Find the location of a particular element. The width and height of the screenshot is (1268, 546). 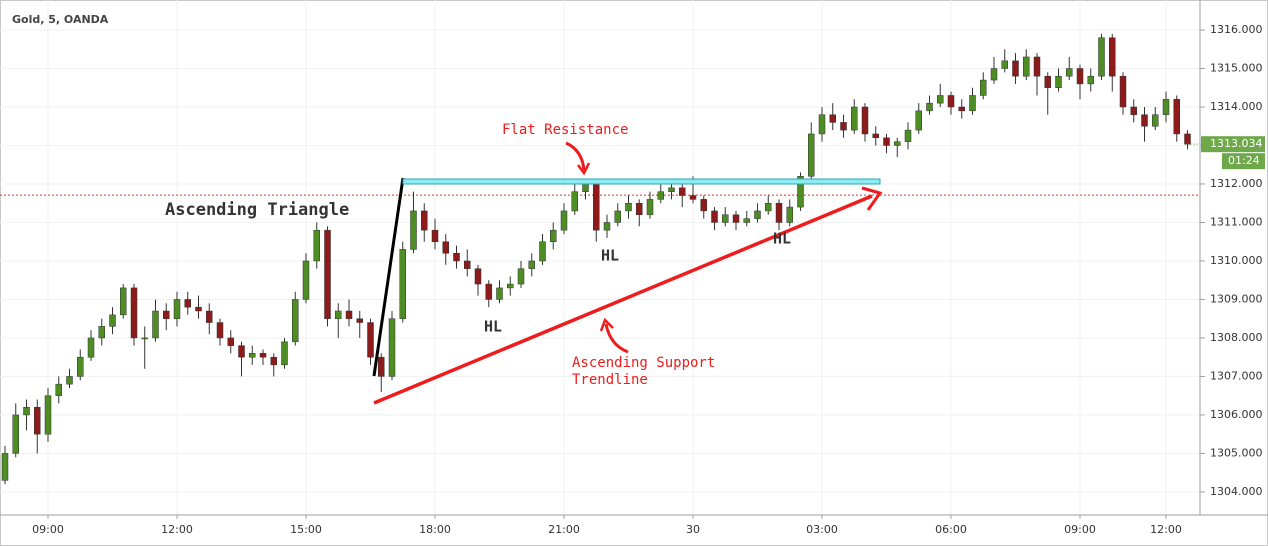

y-tick-label: 1314.000 is located at coordinates (1236, 106).